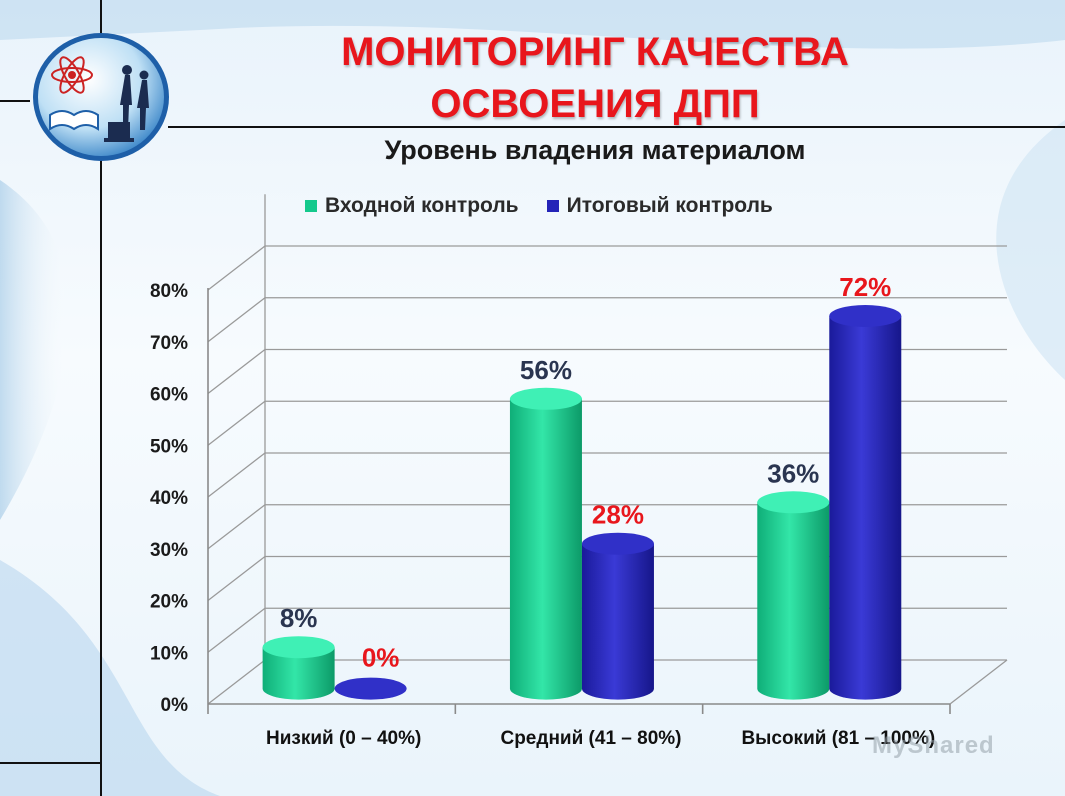 Image resolution: width=1065 pixels, height=796 pixels. I want to click on chart-title: Уровень владения материалом, so click(595, 150).